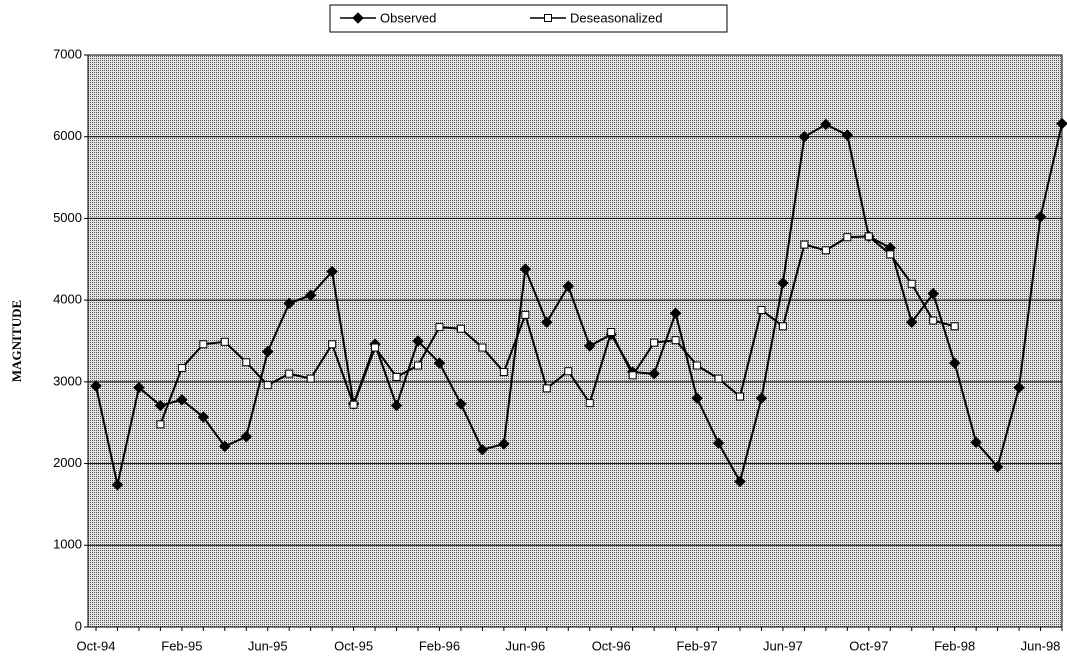  What do you see at coordinates (78, 625) in the screenshot?
I see `y-tick-label: 0` at bounding box center [78, 625].